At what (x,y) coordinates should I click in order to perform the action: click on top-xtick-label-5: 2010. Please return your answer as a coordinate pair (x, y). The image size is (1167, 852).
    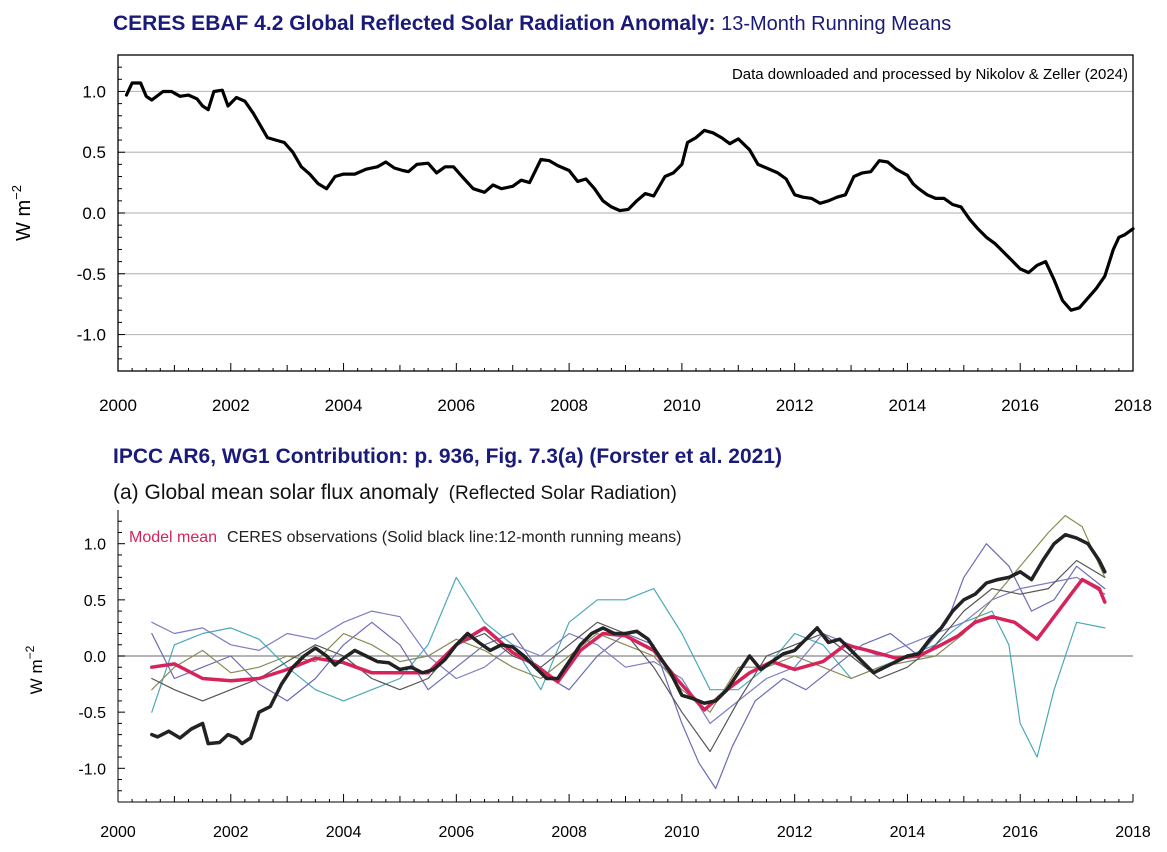
    Looking at the image, I should click on (682, 405).